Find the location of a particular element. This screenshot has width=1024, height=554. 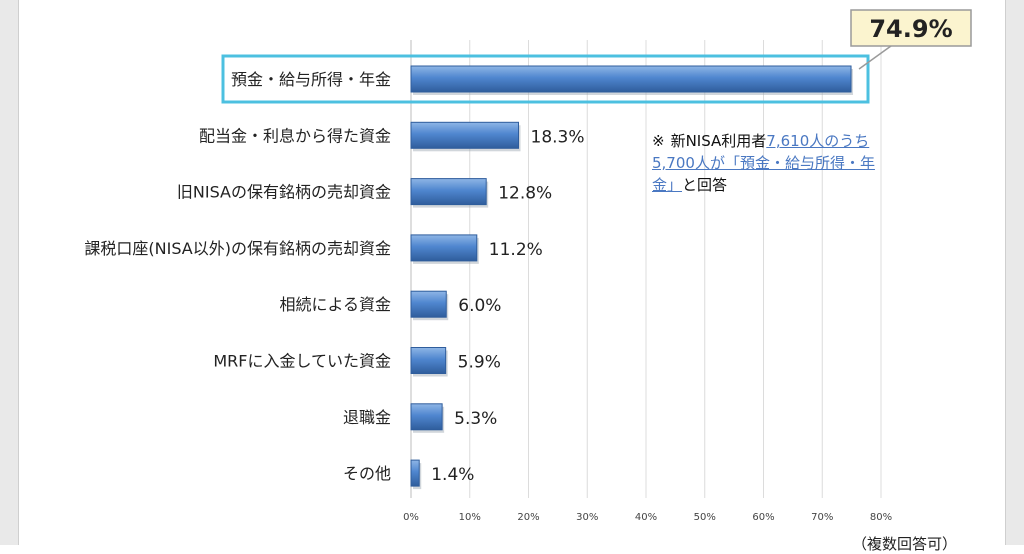

note-prefix: 新NISA利用者 is located at coordinates (718, 141).